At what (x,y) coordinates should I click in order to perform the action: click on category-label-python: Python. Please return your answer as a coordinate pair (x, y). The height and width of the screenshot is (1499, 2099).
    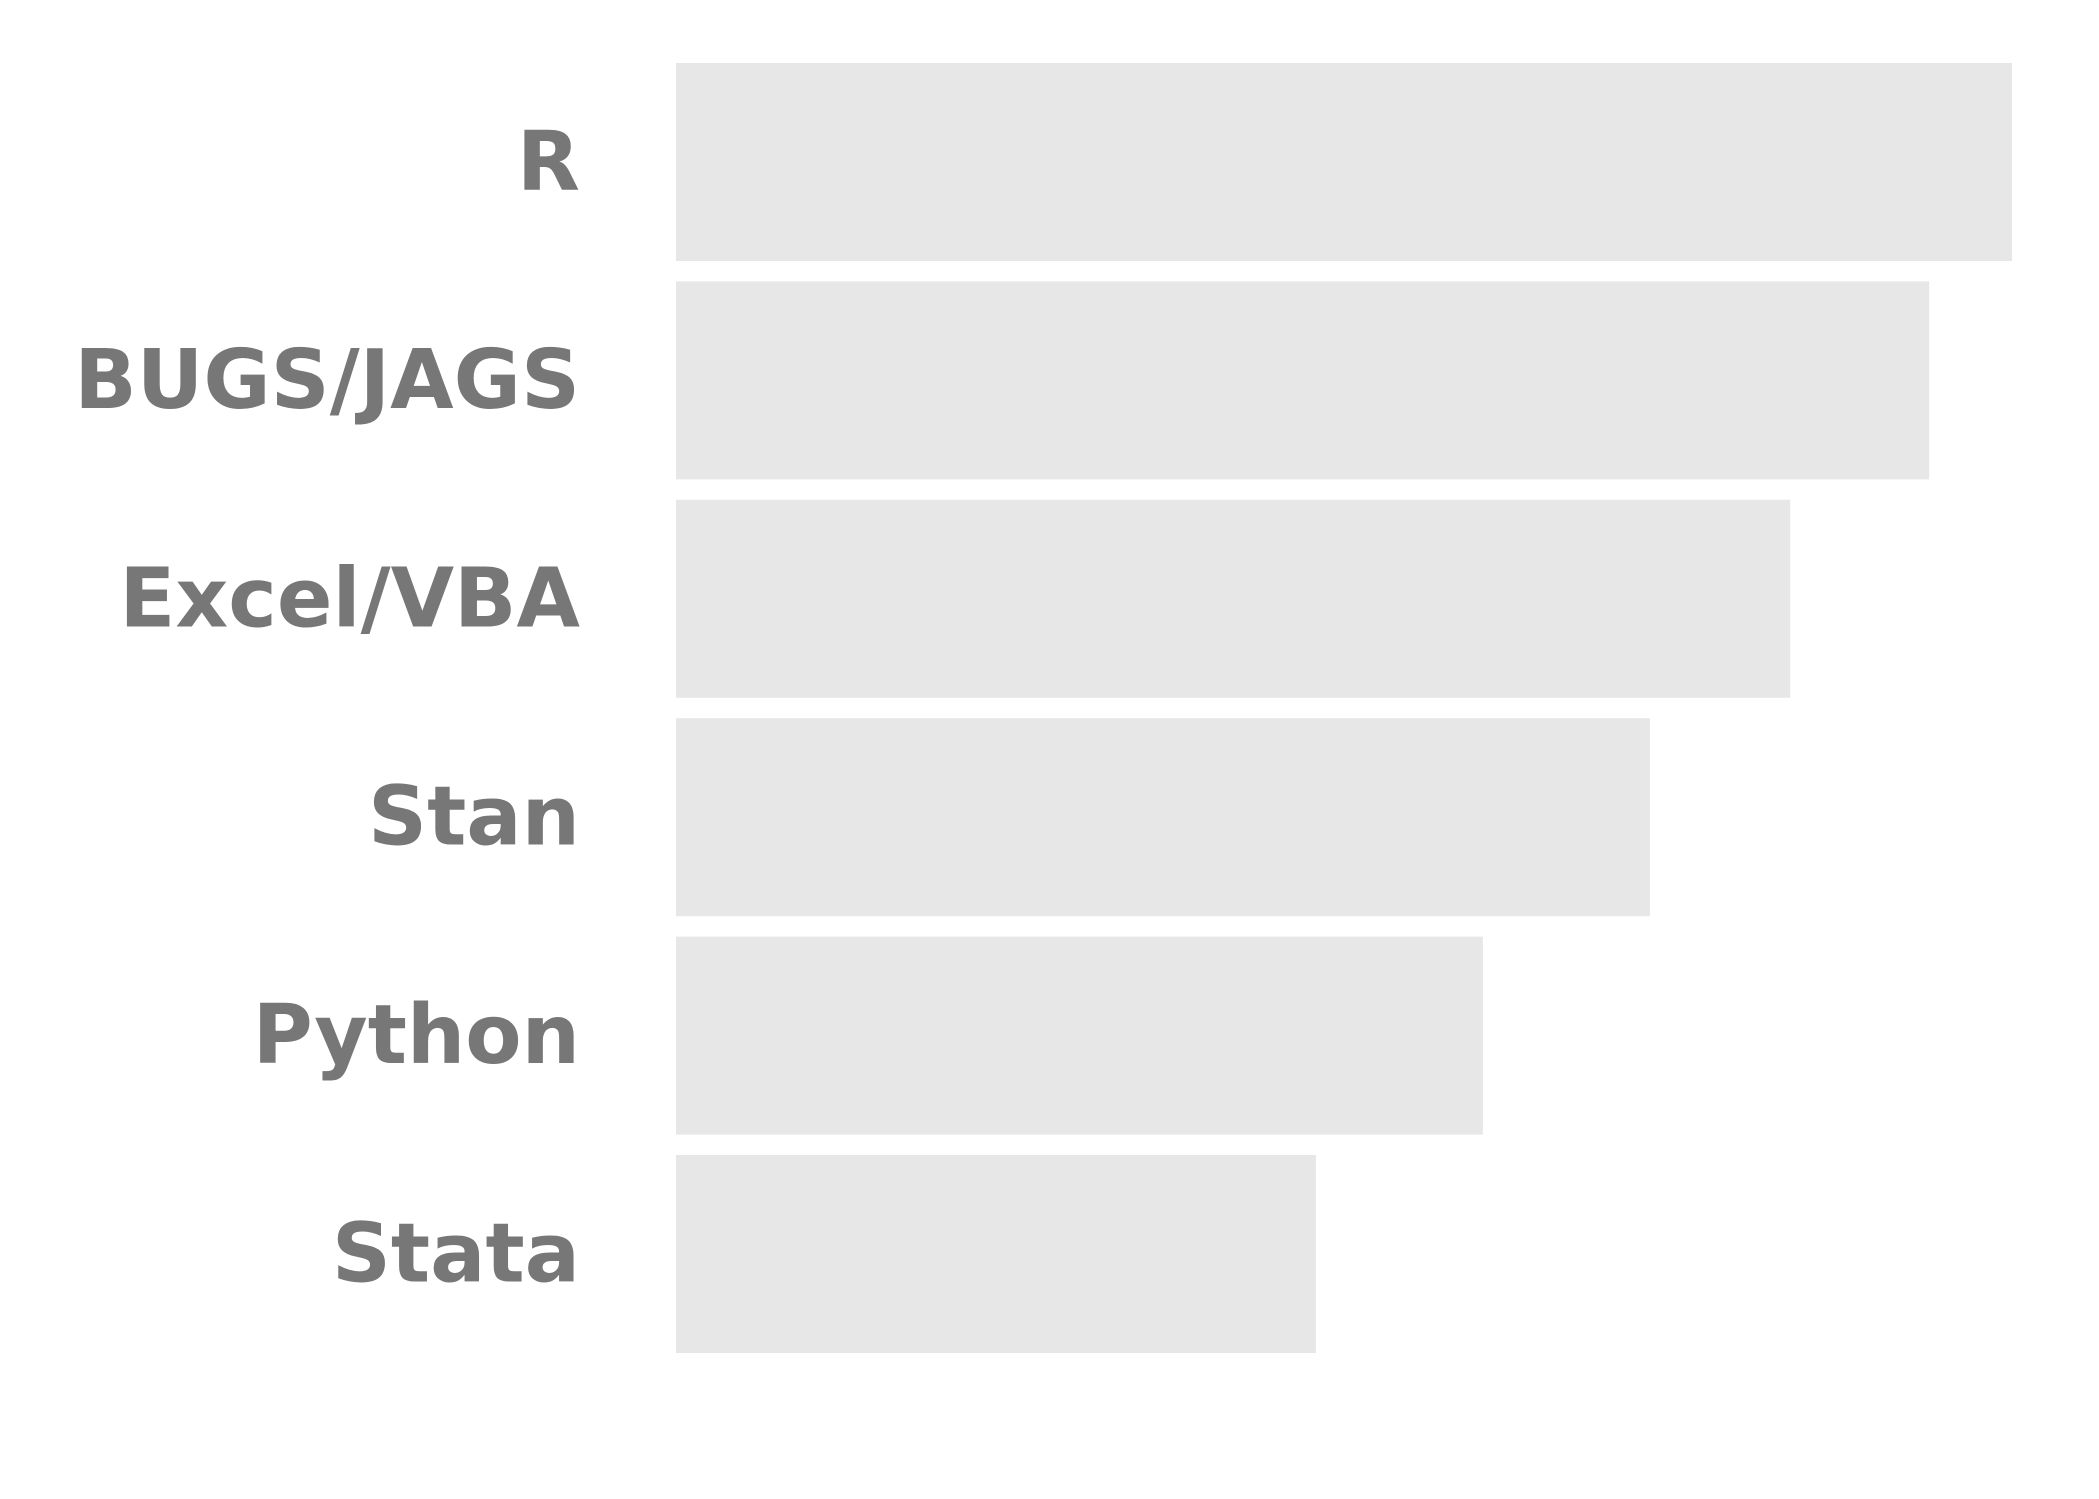
    Looking at the image, I should click on (416, 1035).